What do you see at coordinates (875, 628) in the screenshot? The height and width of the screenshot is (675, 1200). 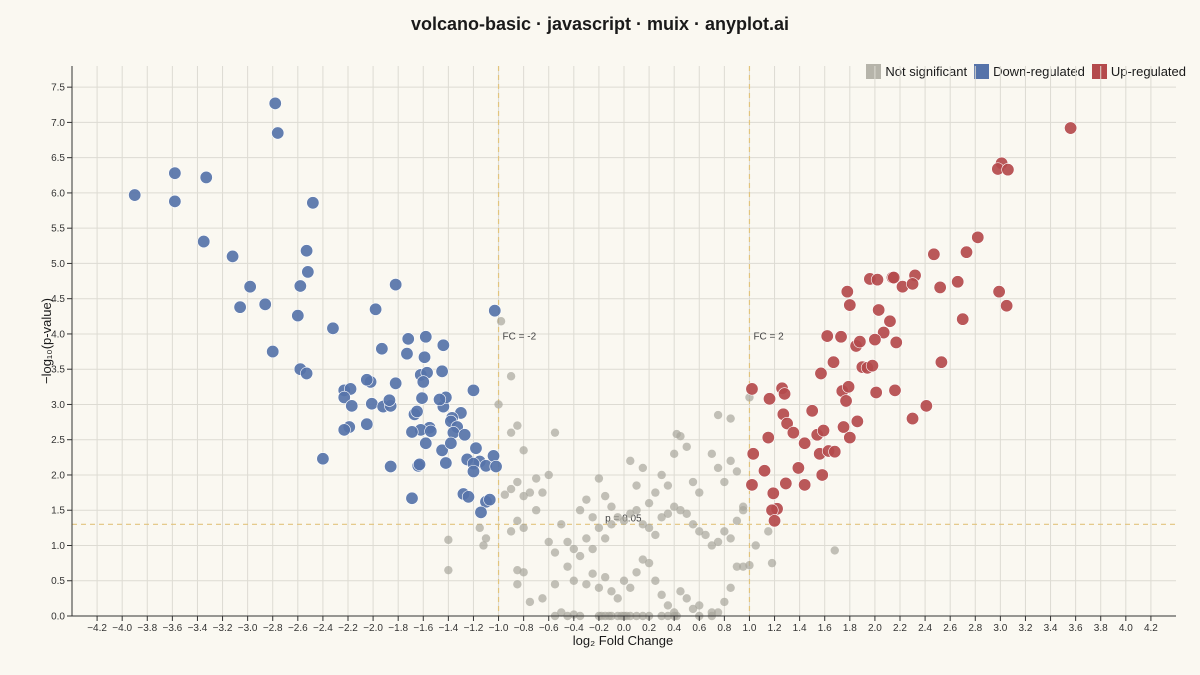 I see `x-tick-label: 2.0` at bounding box center [875, 628].